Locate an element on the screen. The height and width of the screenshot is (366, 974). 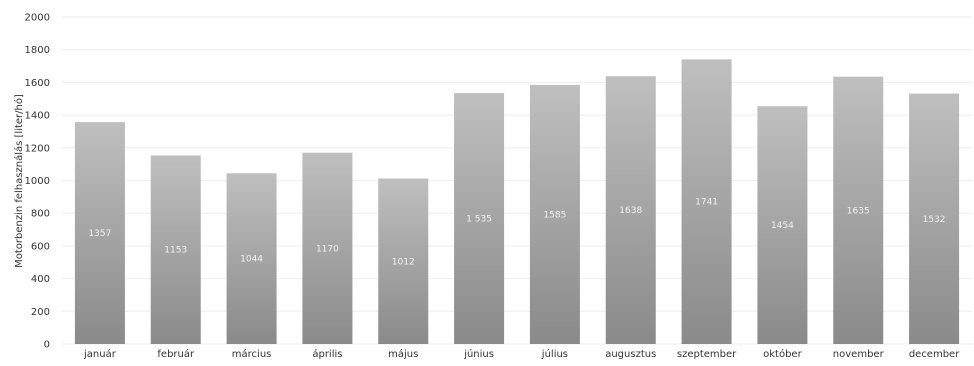
bar-value-label: 1585 is located at coordinates (554, 215).